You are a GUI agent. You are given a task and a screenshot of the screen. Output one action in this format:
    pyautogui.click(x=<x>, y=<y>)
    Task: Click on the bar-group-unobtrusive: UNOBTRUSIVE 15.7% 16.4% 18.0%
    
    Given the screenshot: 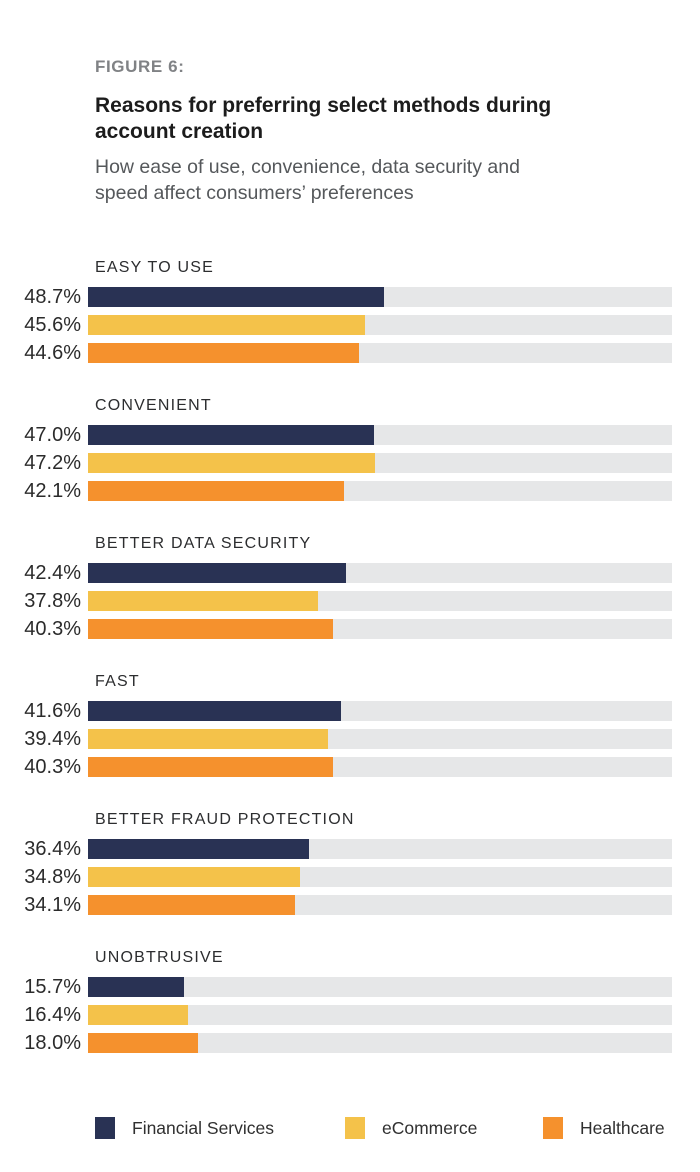 What is the action you would take?
    pyautogui.click(x=350, y=1001)
    